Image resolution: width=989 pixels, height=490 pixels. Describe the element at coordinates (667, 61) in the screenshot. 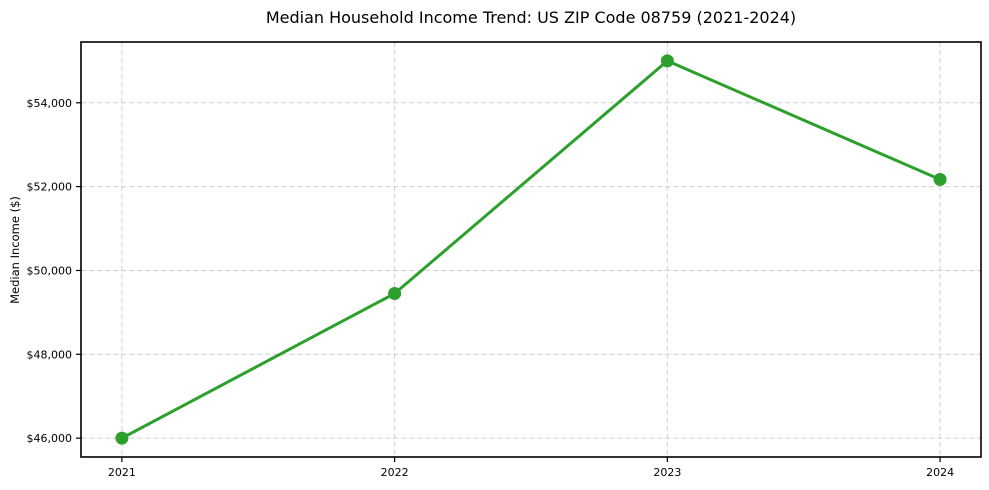

I see `data-point-2023` at that location.